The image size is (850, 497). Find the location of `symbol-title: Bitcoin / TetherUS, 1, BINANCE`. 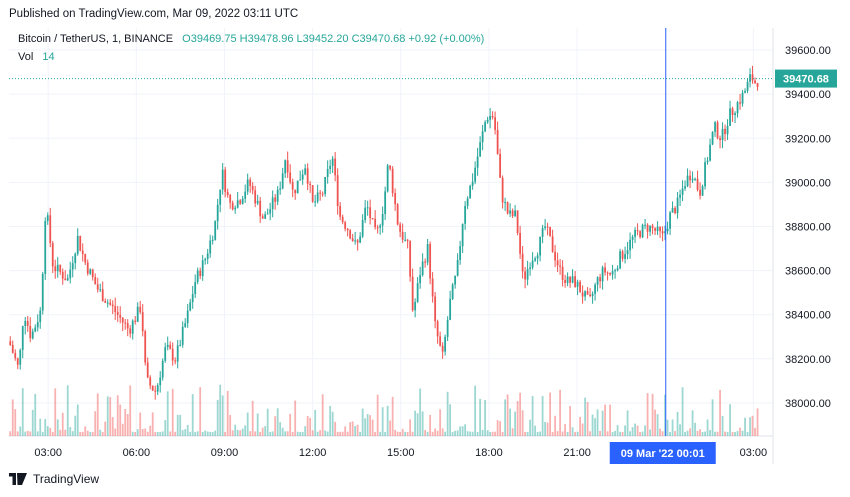

symbol-title: Bitcoin / TetherUS, 1, BINANCE is located at coordinates (96, 39).